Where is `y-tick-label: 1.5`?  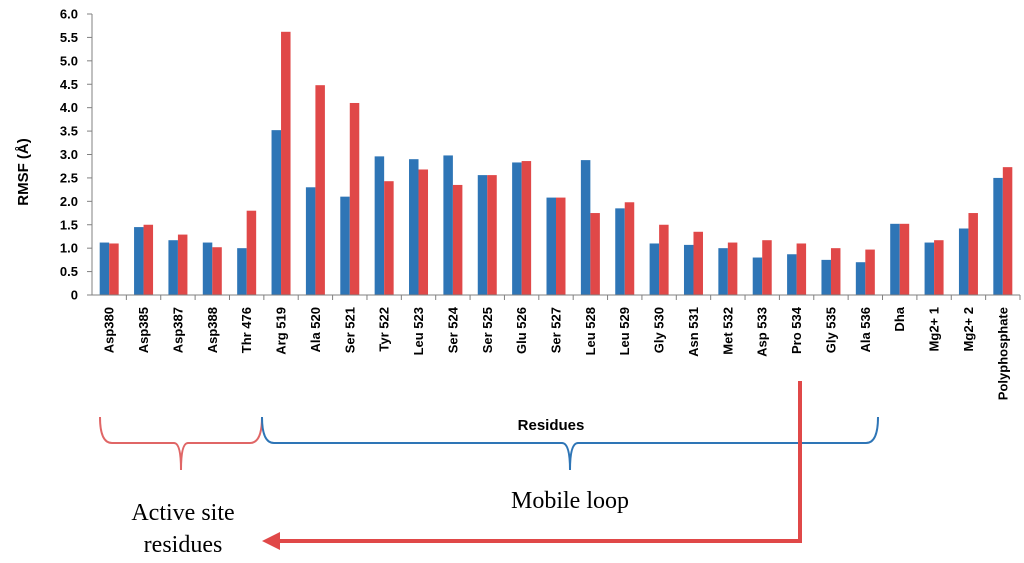 y-tick-label: 1.5 is located at coordinates (69, 224).